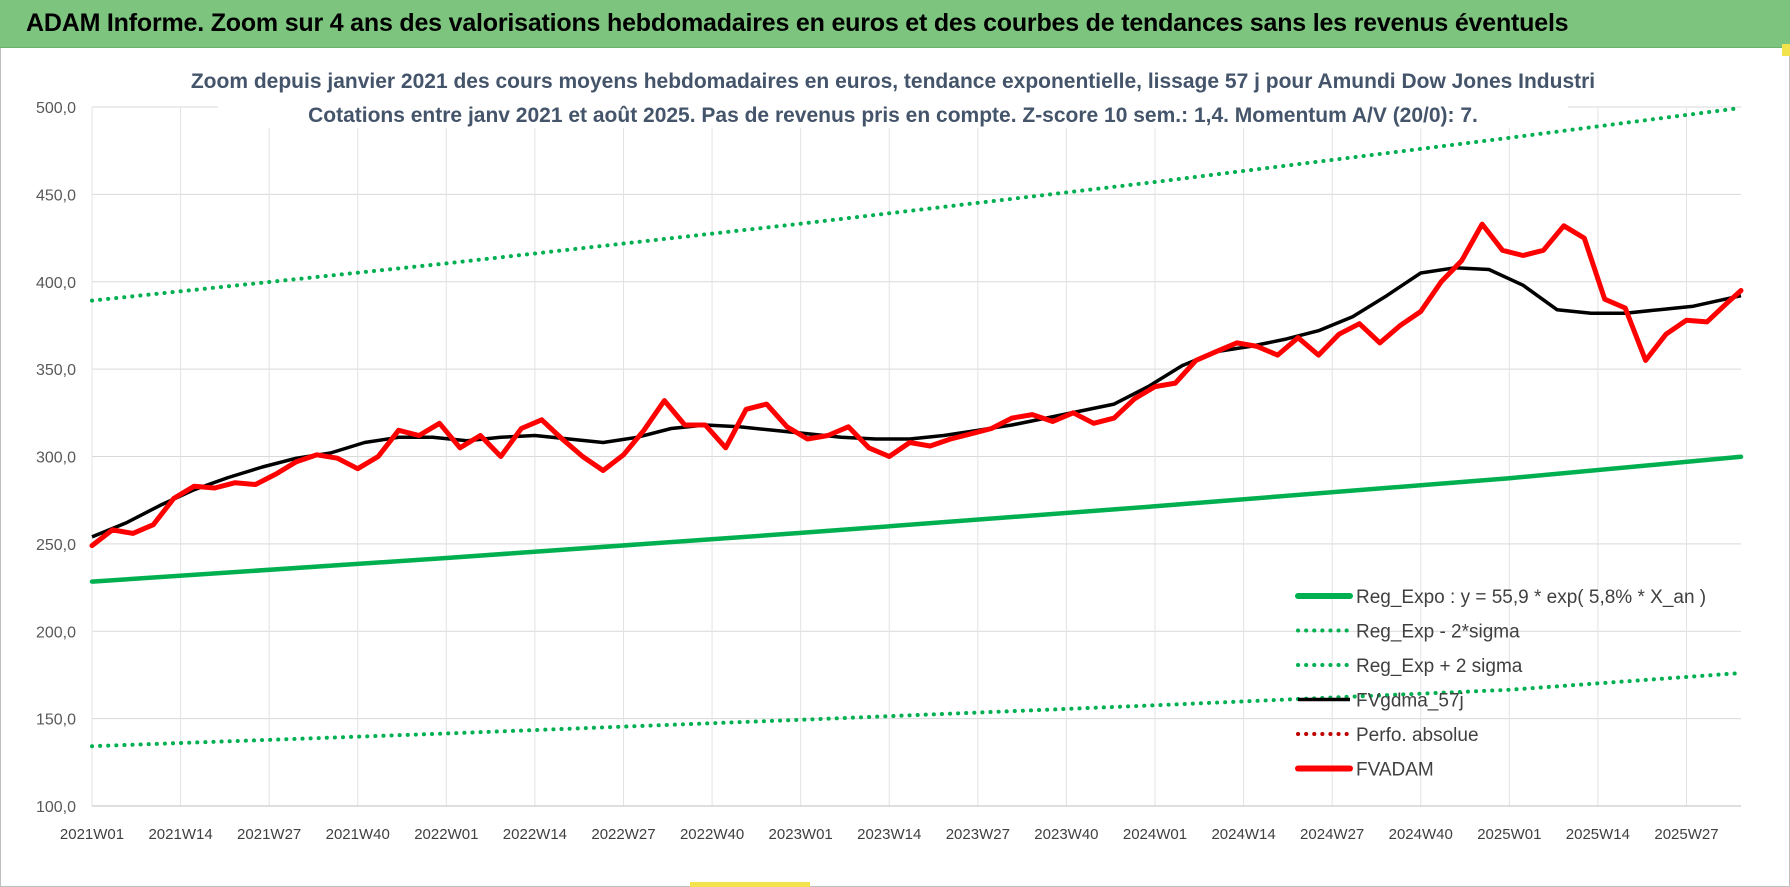 The image size is (1790, 887). Describe the element at coordinates (1243, 834) in the screenshot. I see `x-tick-label: 2024W14` at that location.